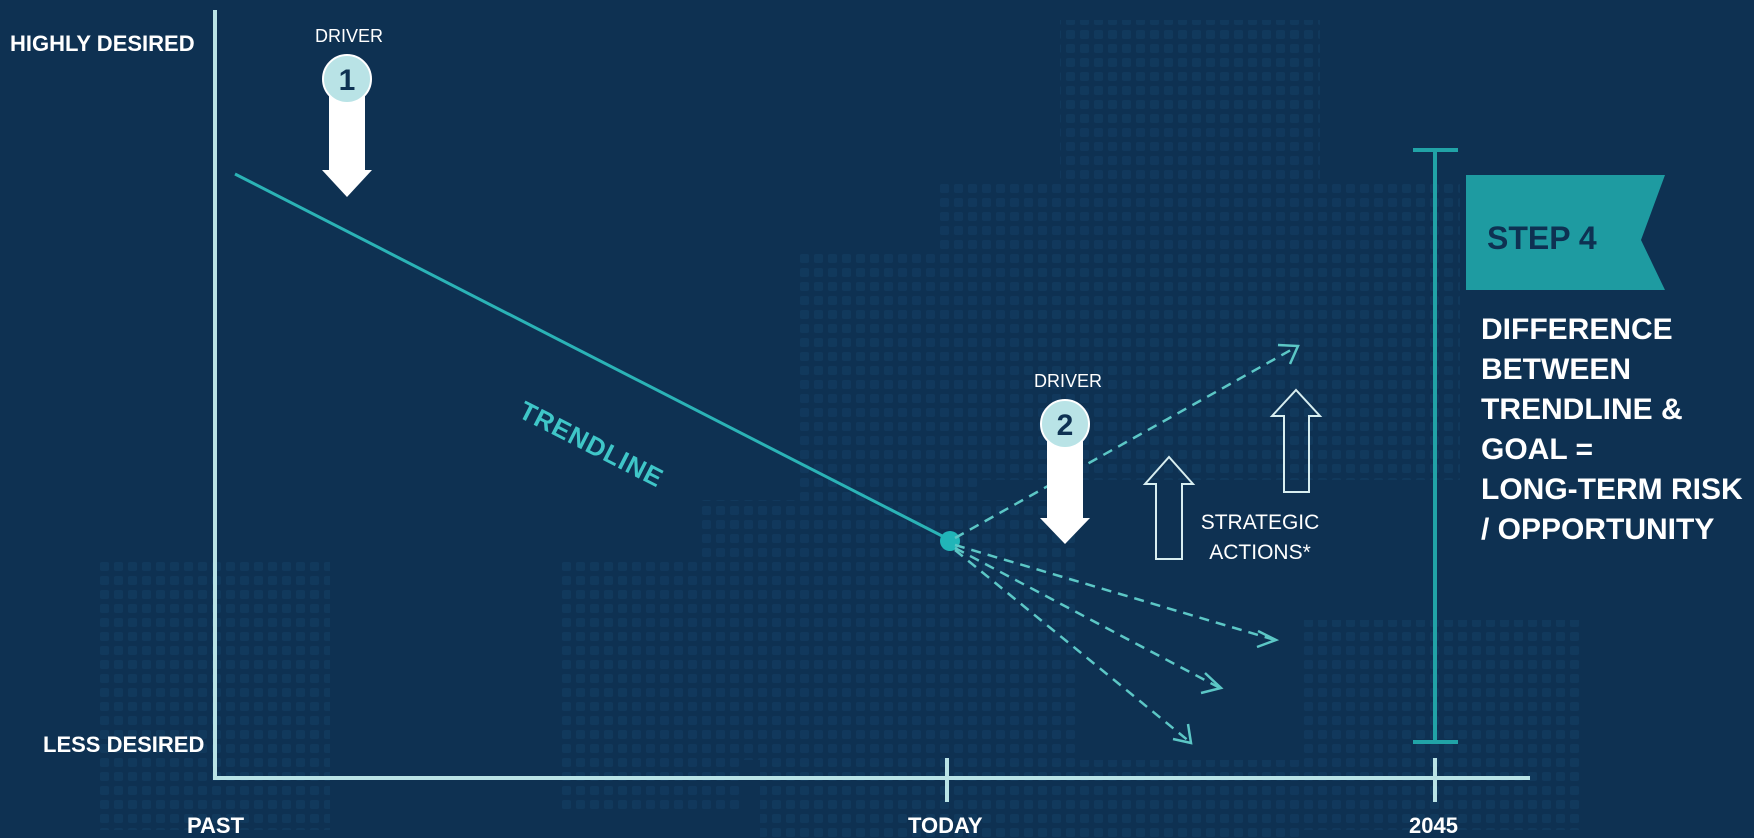 The height and width of the screenshot is (838, 1754). Describe the element at coordinates (1126, 442) in the screenshot. I see `scenario-arrow-up` at that location.